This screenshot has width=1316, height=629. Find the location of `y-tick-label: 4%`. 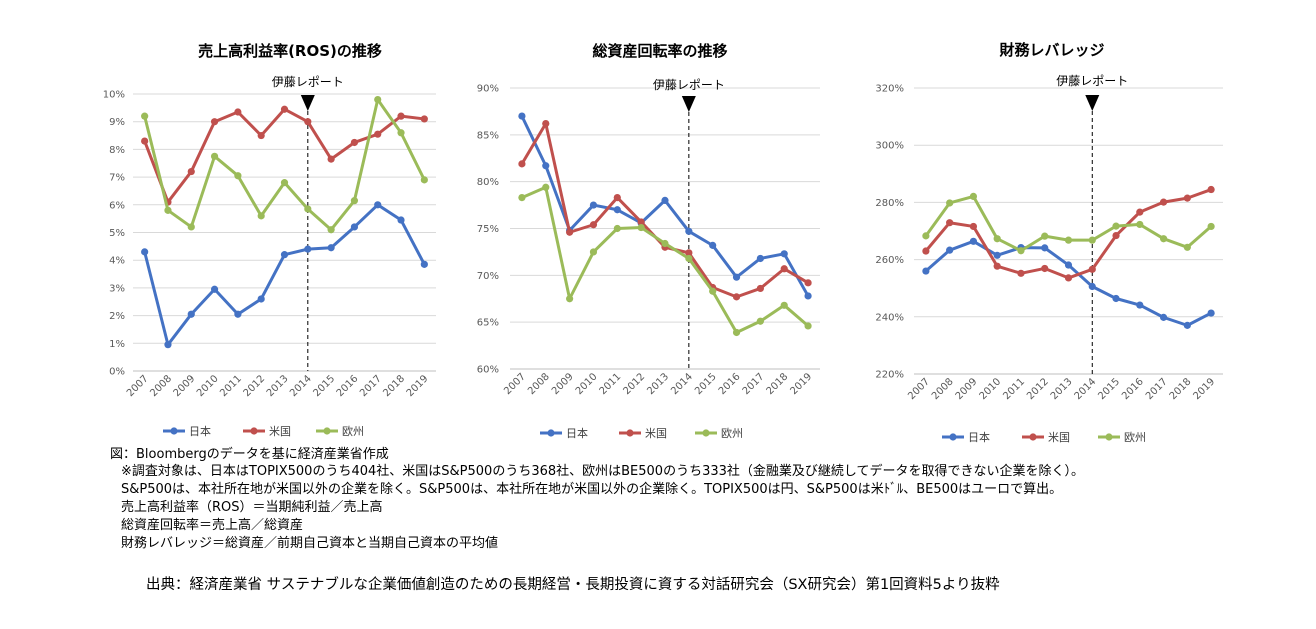

y-tick-label: 4% is located at coordinates (117, 261).